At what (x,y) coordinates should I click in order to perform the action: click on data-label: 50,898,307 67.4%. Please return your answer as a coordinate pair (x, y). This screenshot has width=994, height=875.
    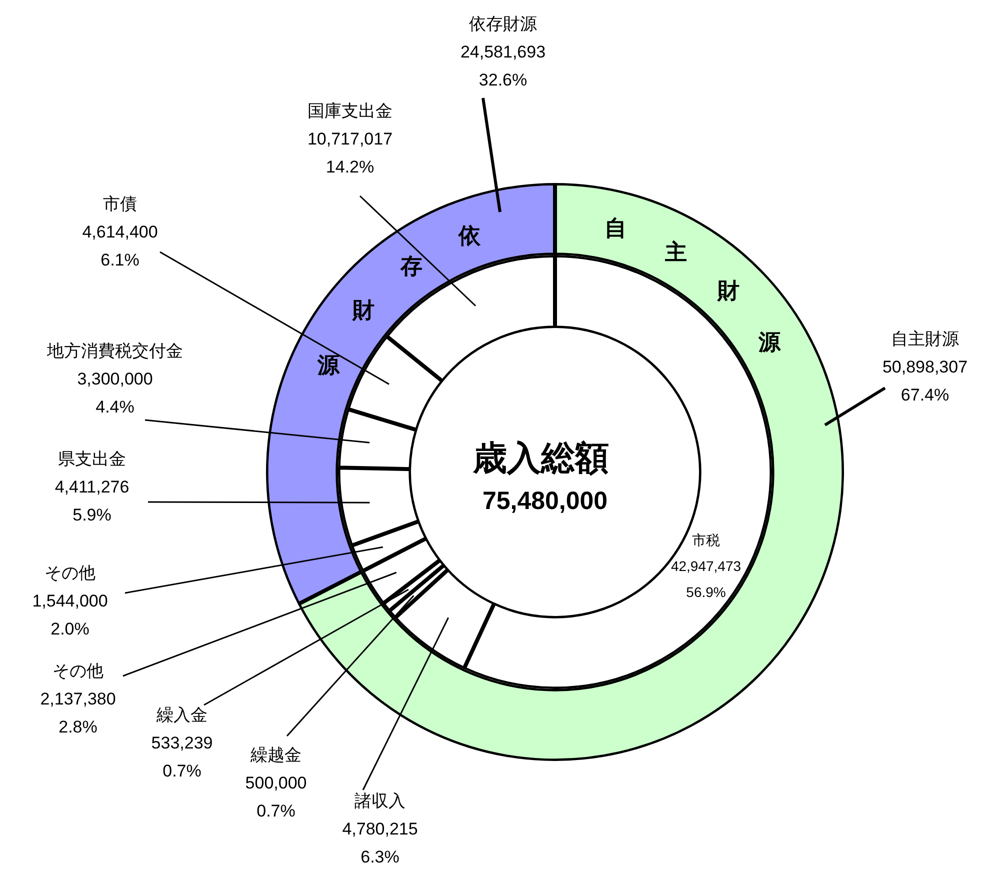
    Looking at the image, I should click on (925, 381).